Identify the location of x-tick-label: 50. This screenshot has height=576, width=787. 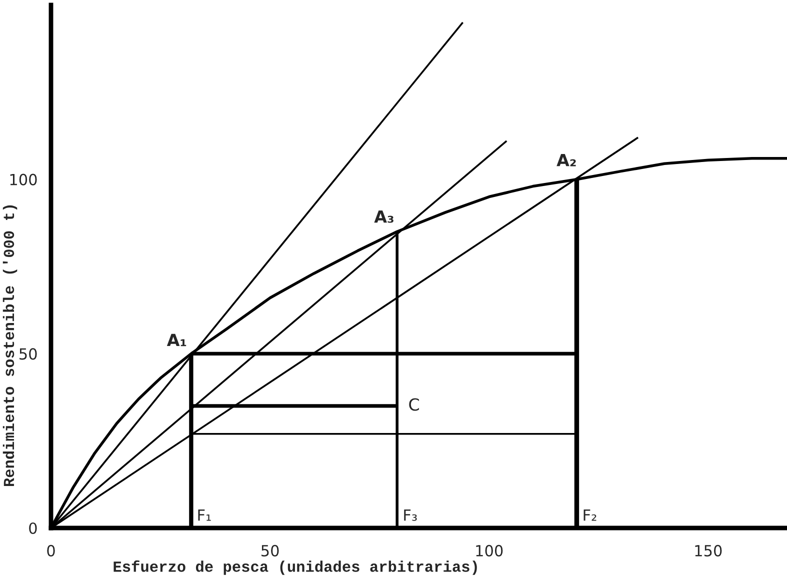
(270, 550).